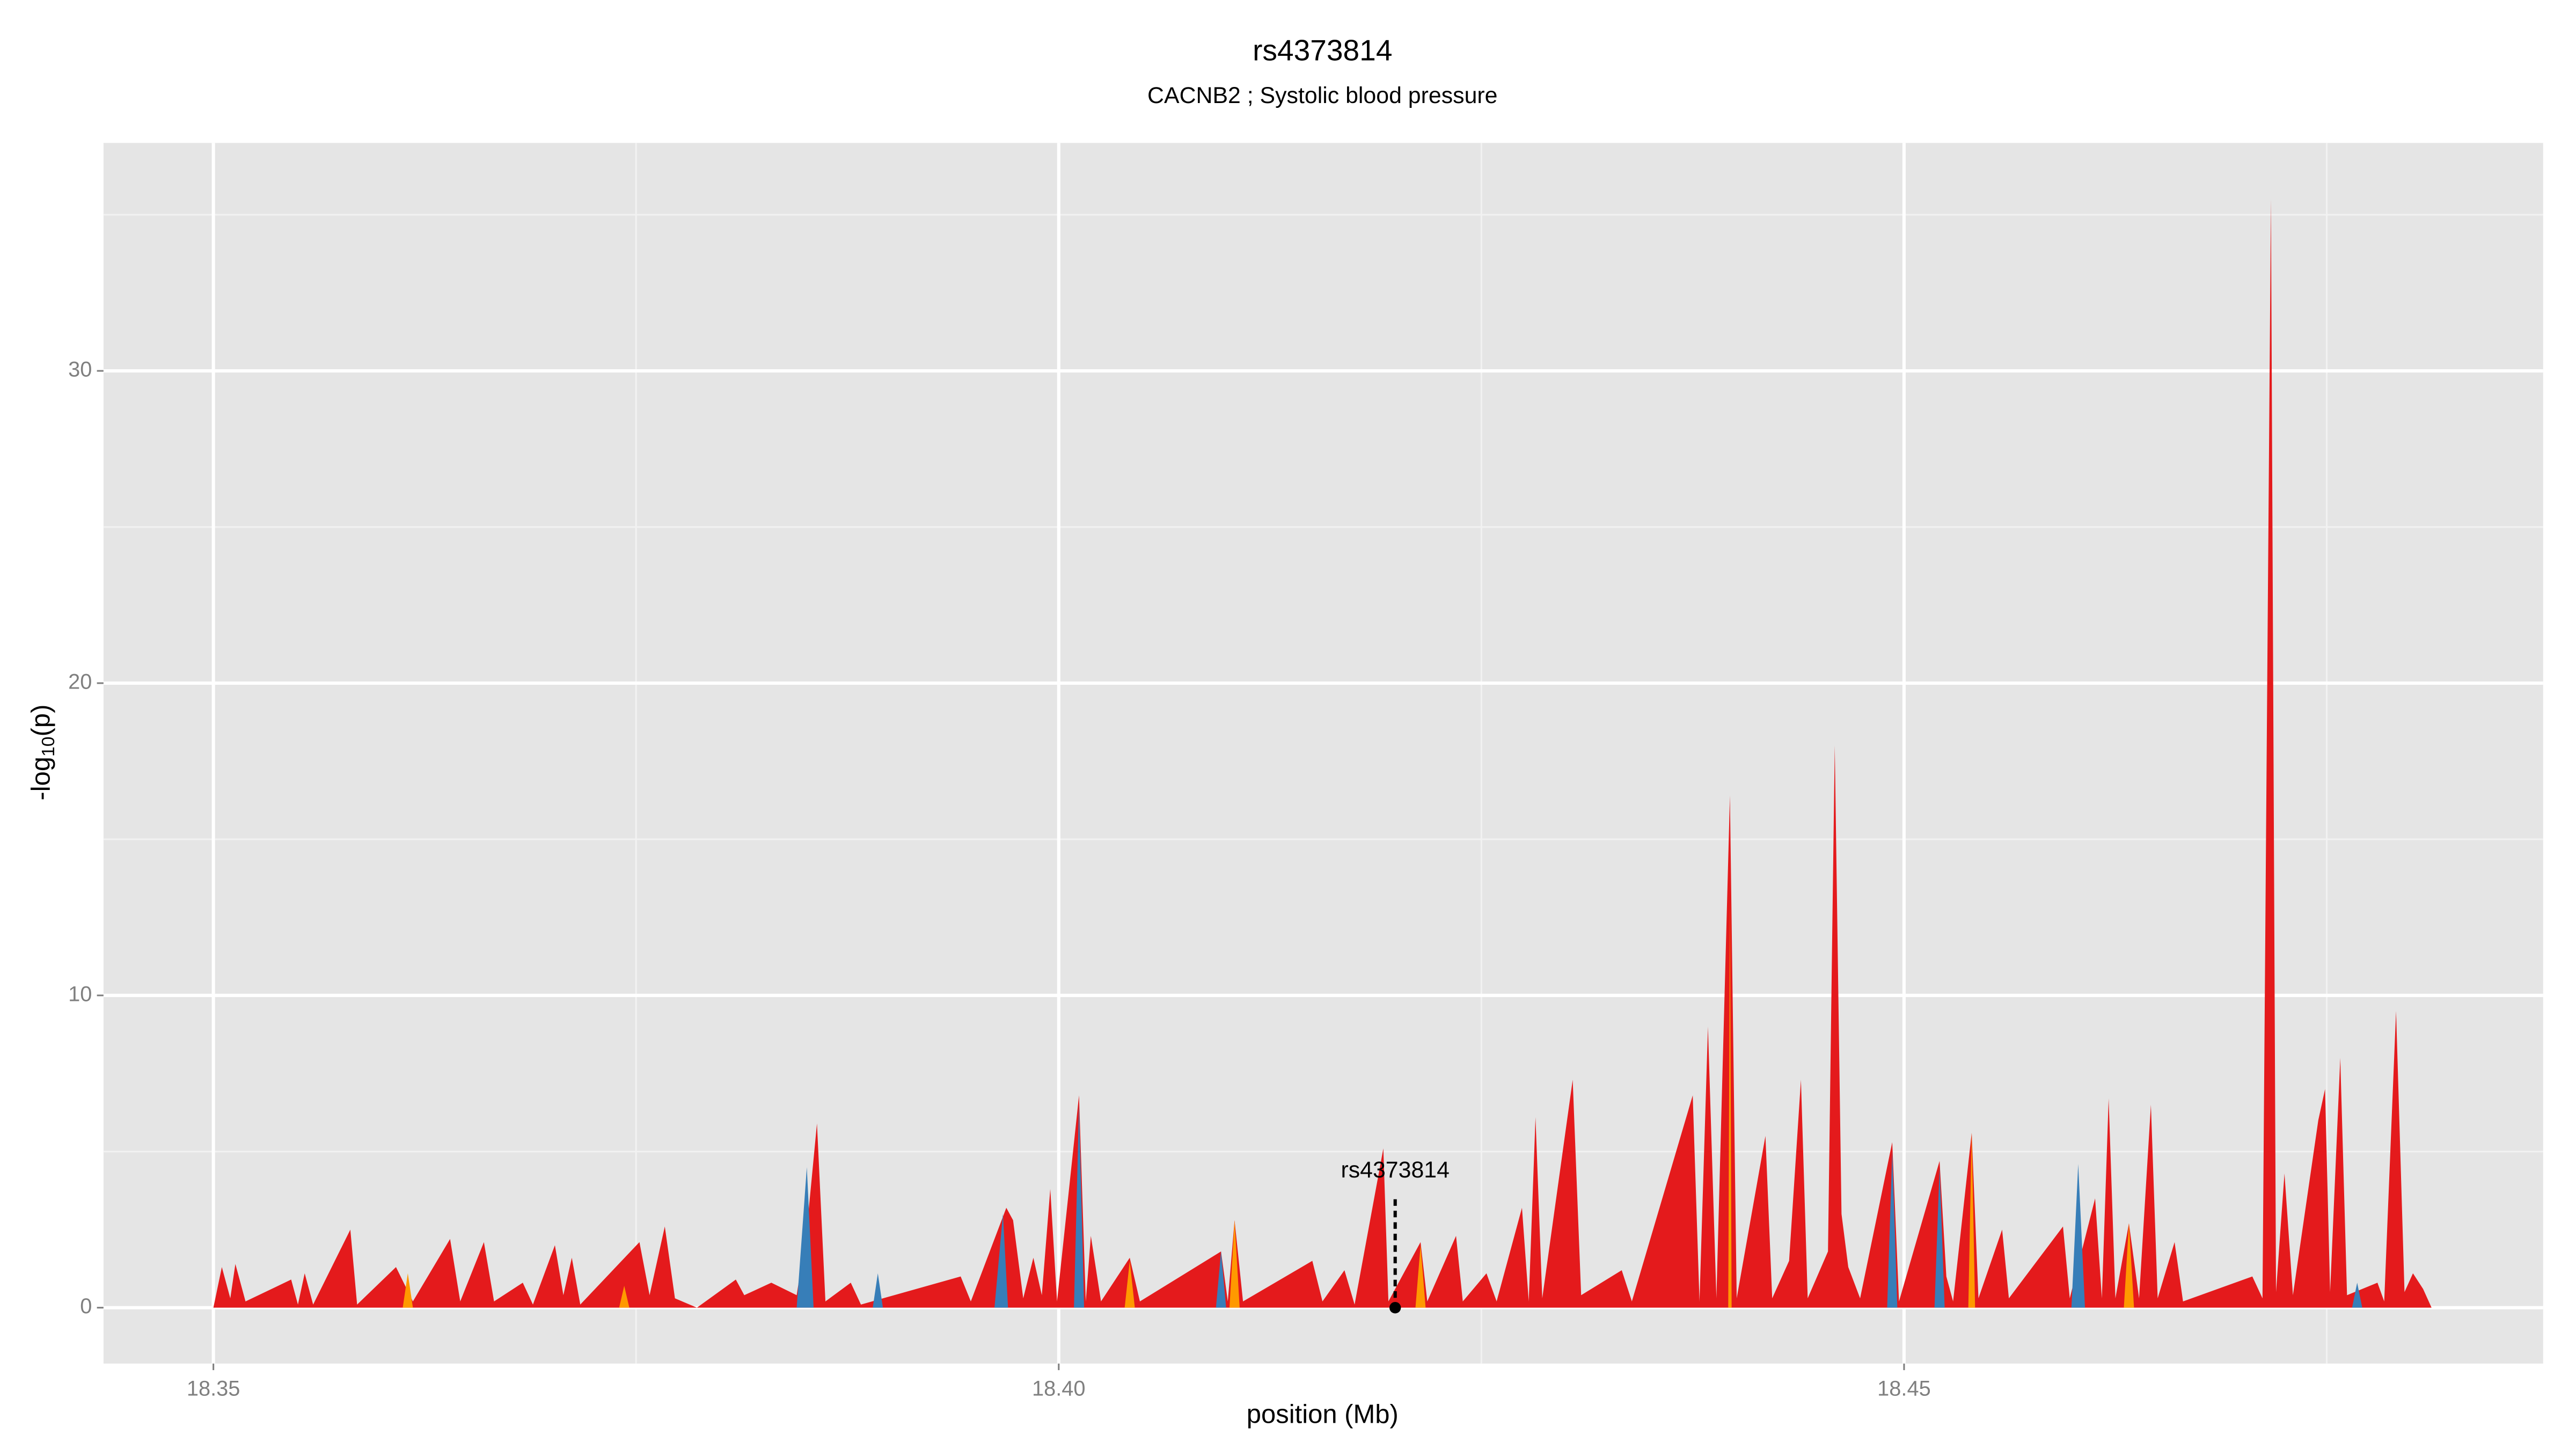 This screenshot has width=2576, height=1449. I want to click on y-tick-label: 30, so click(80, 370).